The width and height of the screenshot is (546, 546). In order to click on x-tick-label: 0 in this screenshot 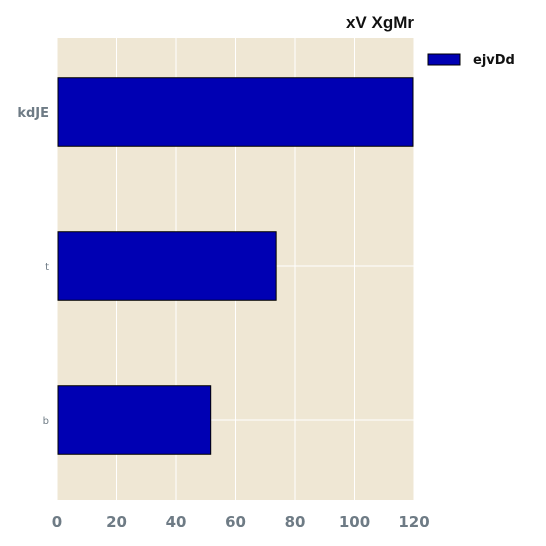, I will do `click(57, 522)`.